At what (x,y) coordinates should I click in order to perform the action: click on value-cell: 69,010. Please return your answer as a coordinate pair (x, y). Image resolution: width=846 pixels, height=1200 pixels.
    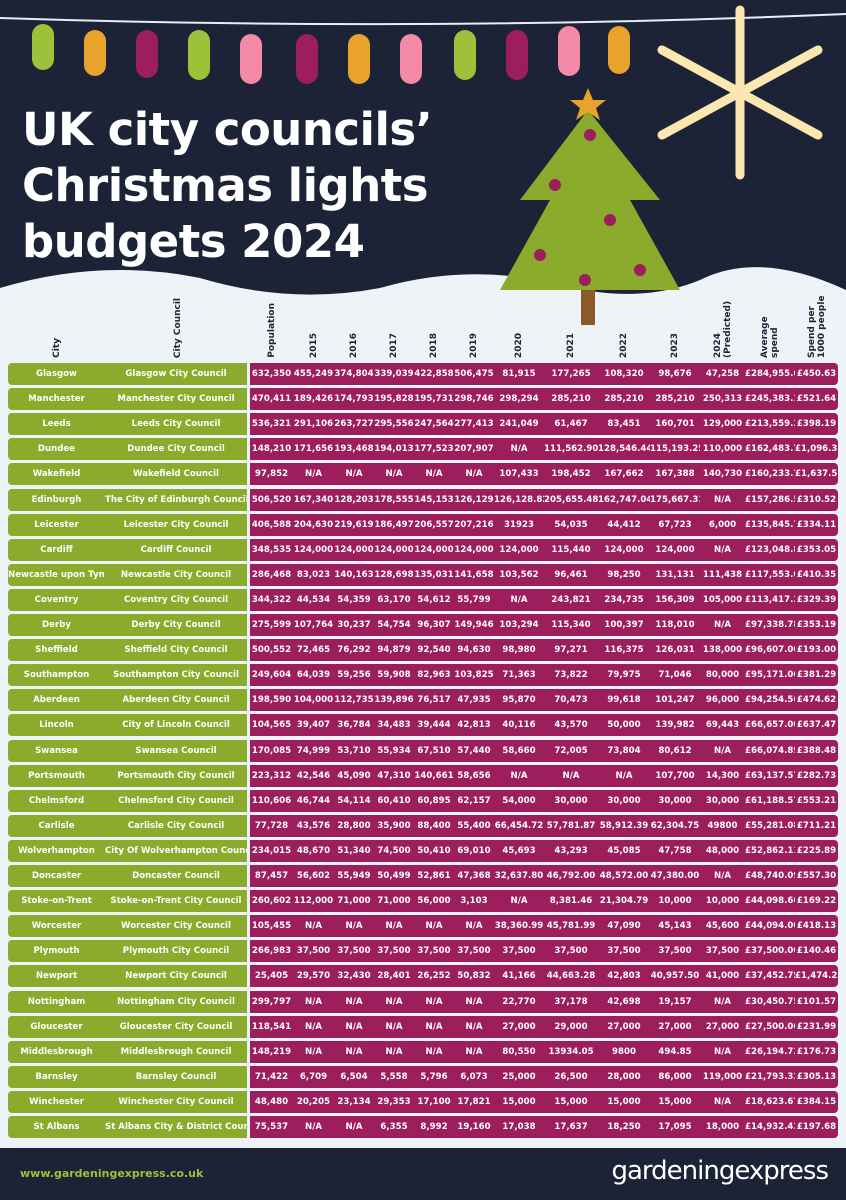
    Looking at the image, I should click on (474, 850).